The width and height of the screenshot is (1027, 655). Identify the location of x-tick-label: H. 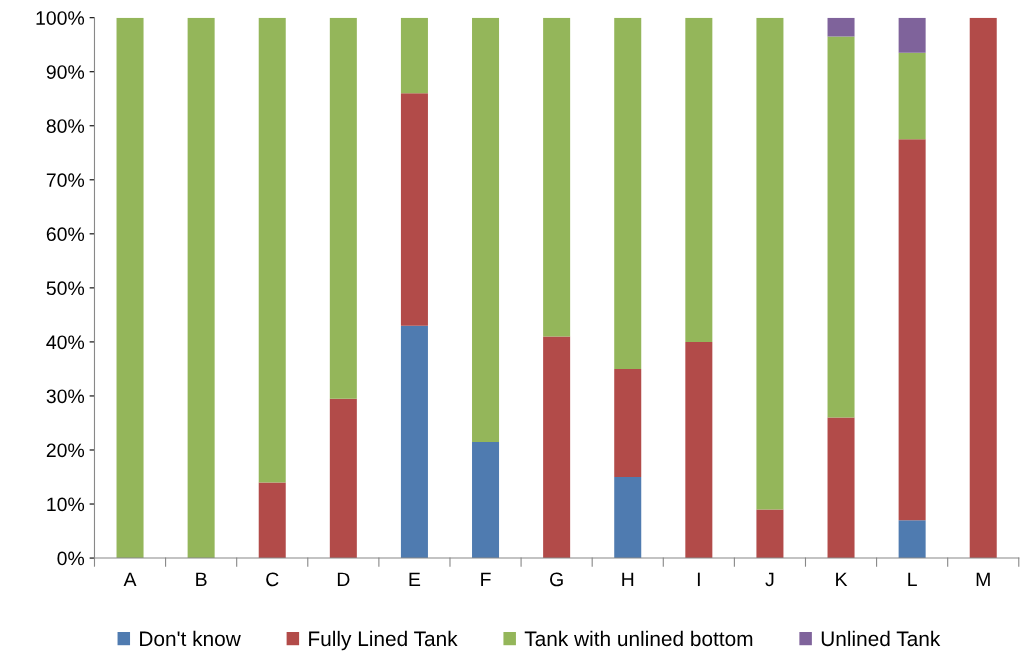
(628, 579).